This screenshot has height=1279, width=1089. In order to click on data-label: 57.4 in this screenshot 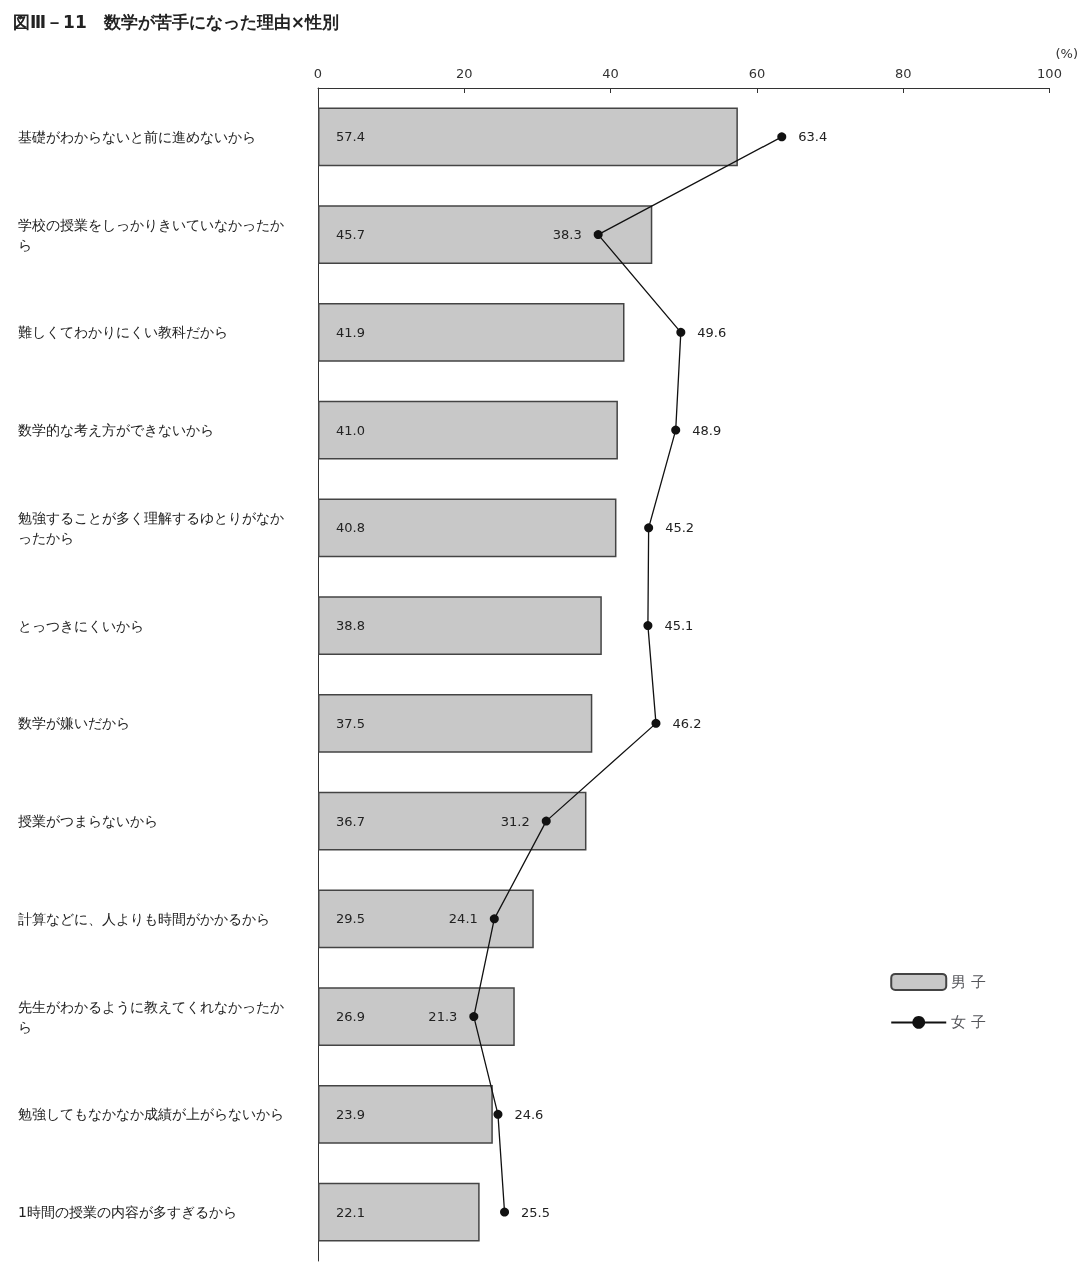, I will do `click(350, 137)`.